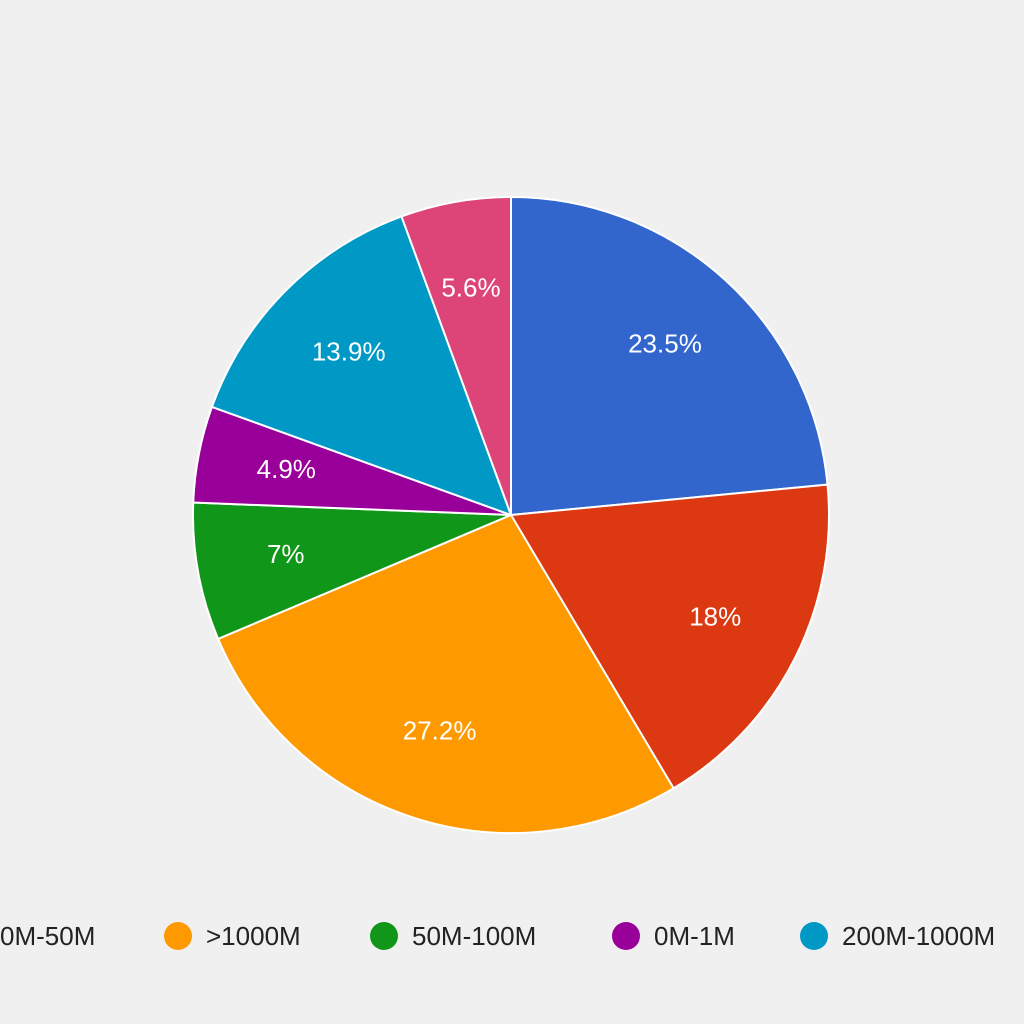  Describe the element at coordinates (919, 935) in the screenshot. I see `legend-label: 200M-1000M` at that location.